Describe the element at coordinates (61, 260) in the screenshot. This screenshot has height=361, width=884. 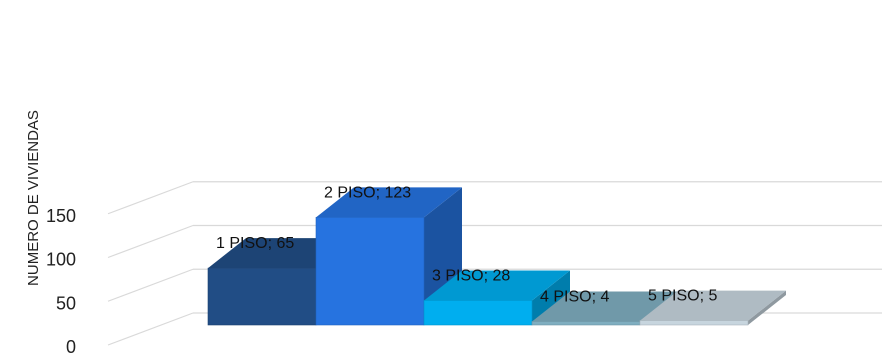
I see `y-tick-label: 100` at that location.